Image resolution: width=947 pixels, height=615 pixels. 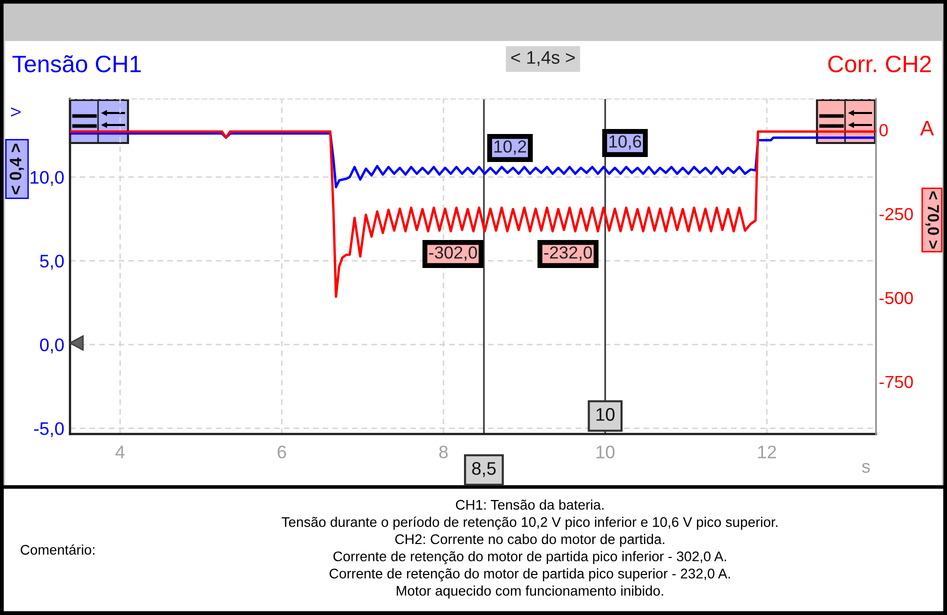 I want to click on y-tick-label: -5,0, so click(x=49, y=430).